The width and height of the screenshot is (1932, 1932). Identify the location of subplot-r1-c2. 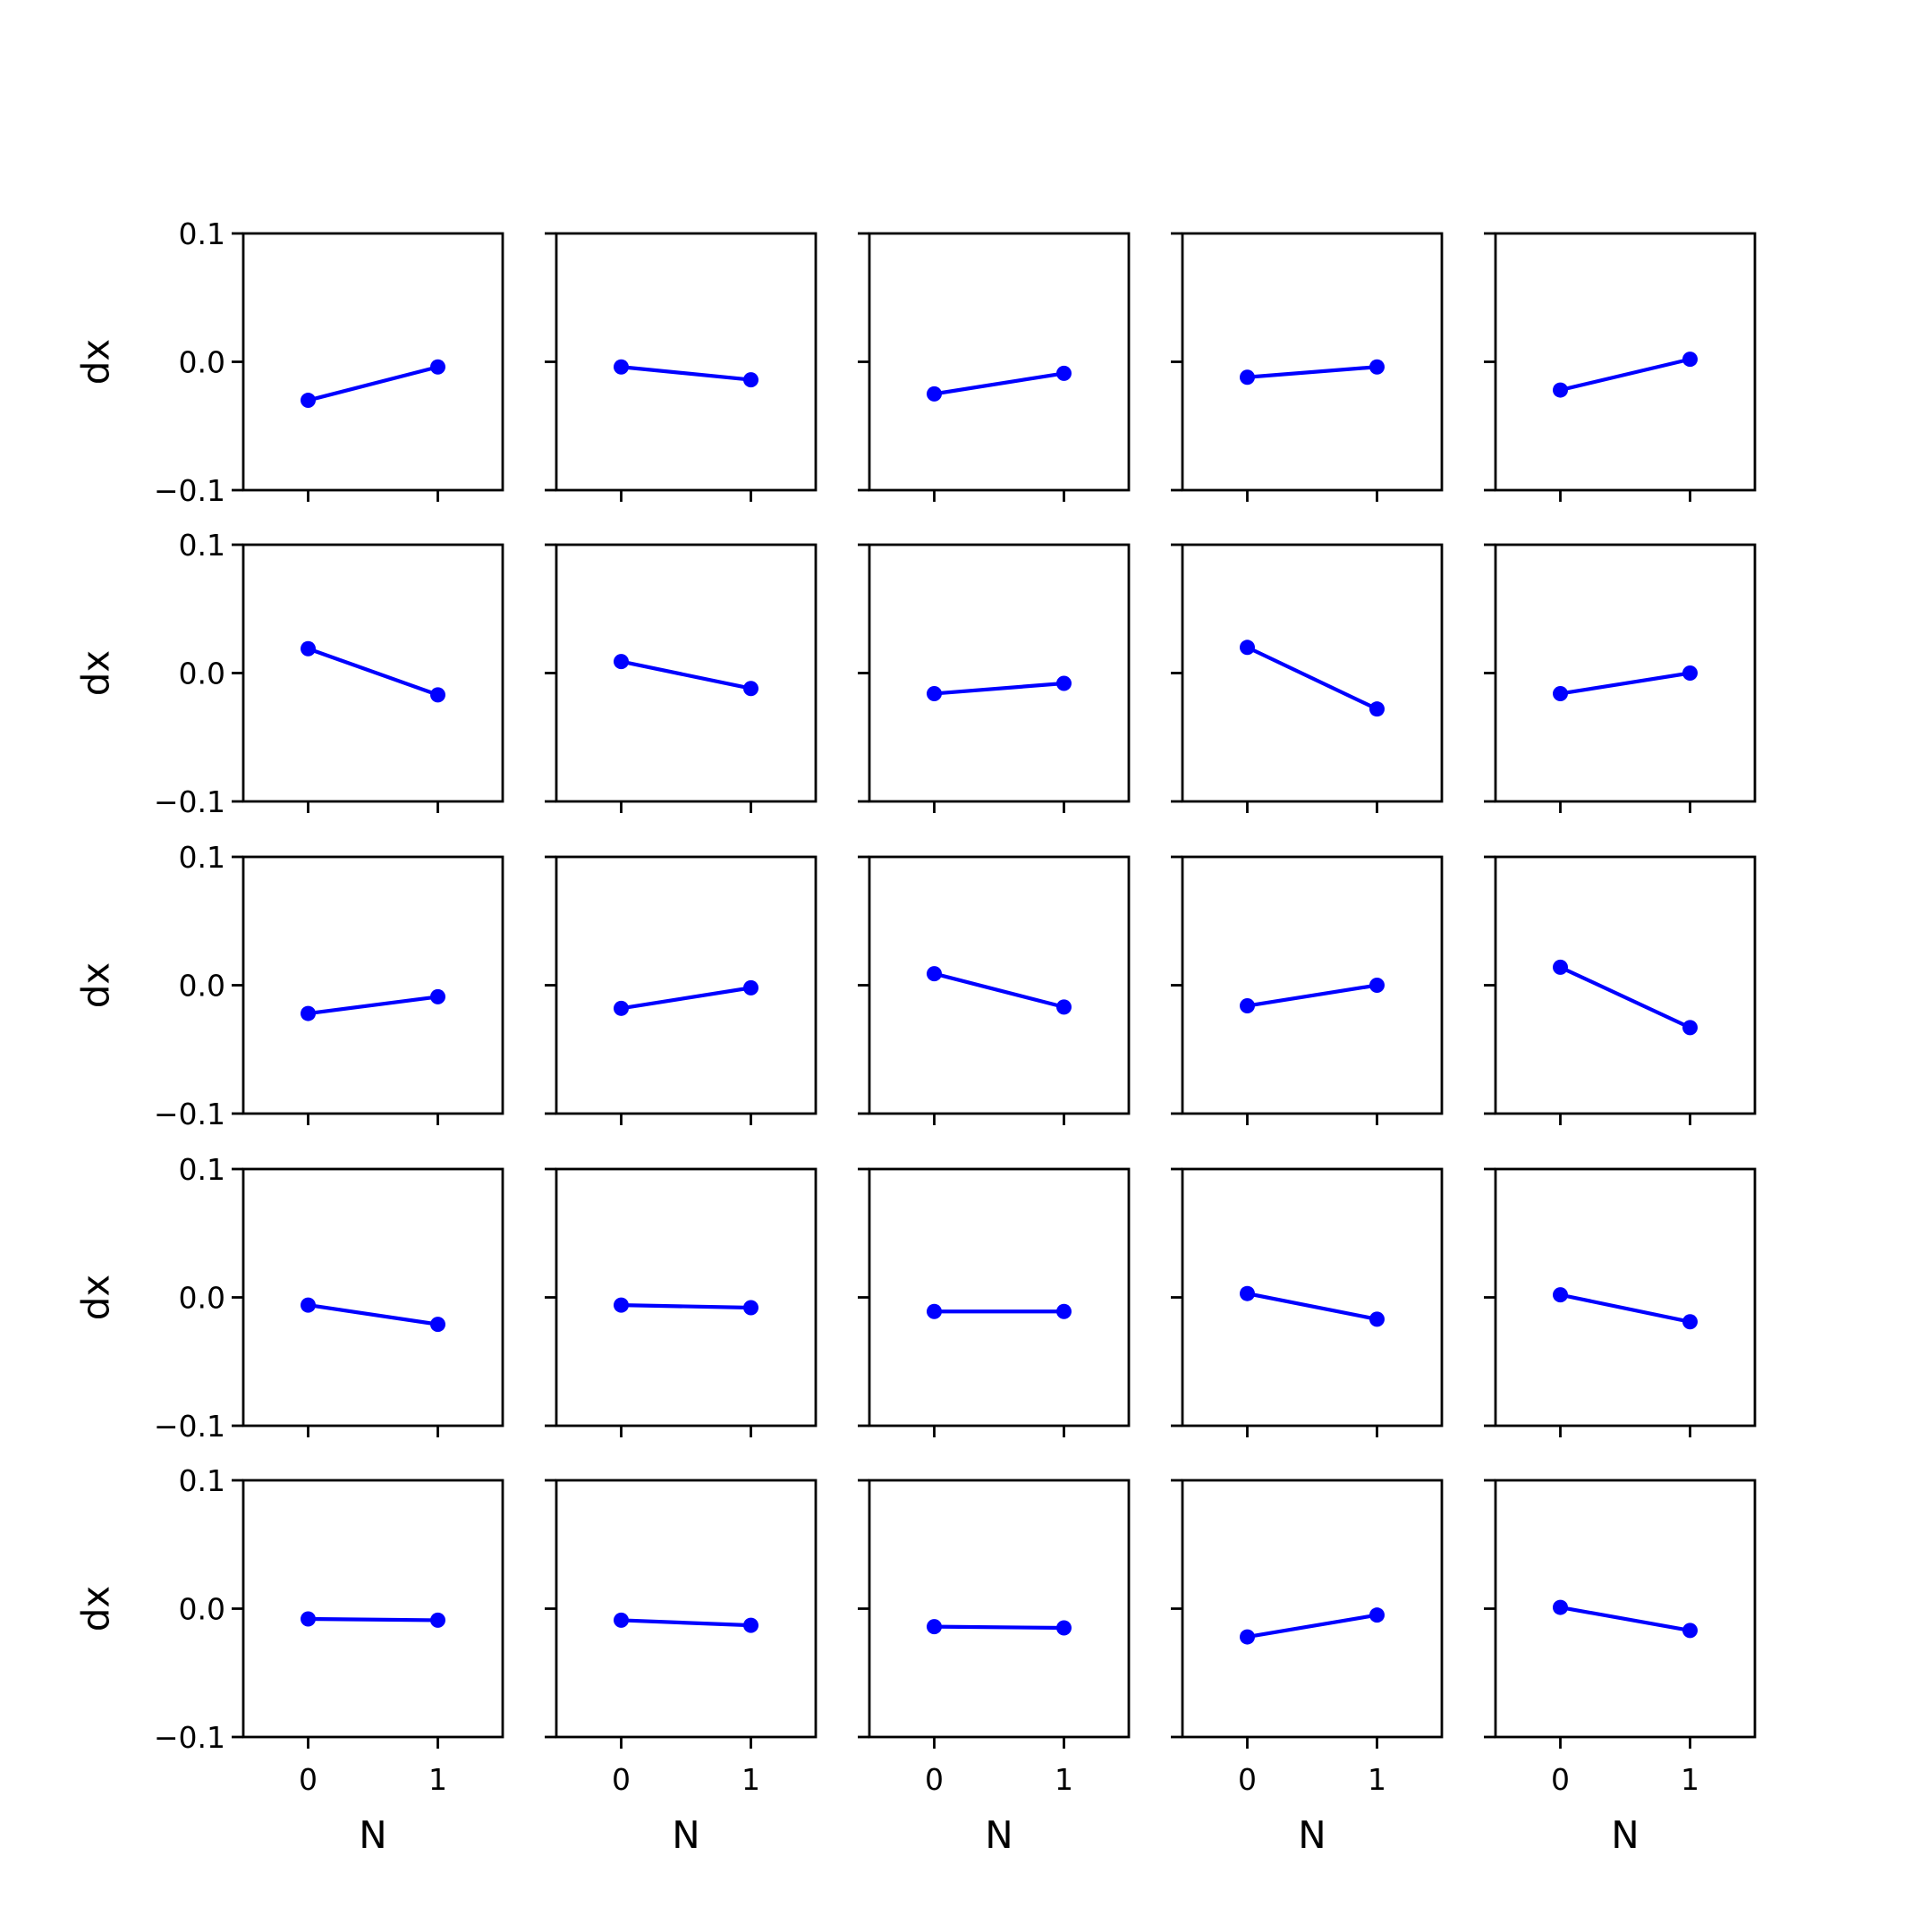
(681, 367).